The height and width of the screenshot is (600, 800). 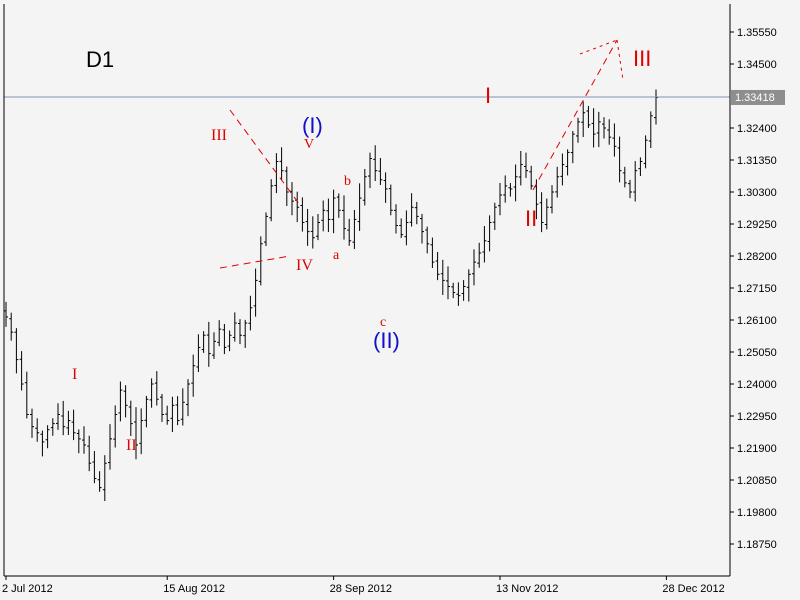 What do you see at coordinates (309, 144) in the screenshot?
I see `wave-label-v-1: V` at bounding box center [309, 144].